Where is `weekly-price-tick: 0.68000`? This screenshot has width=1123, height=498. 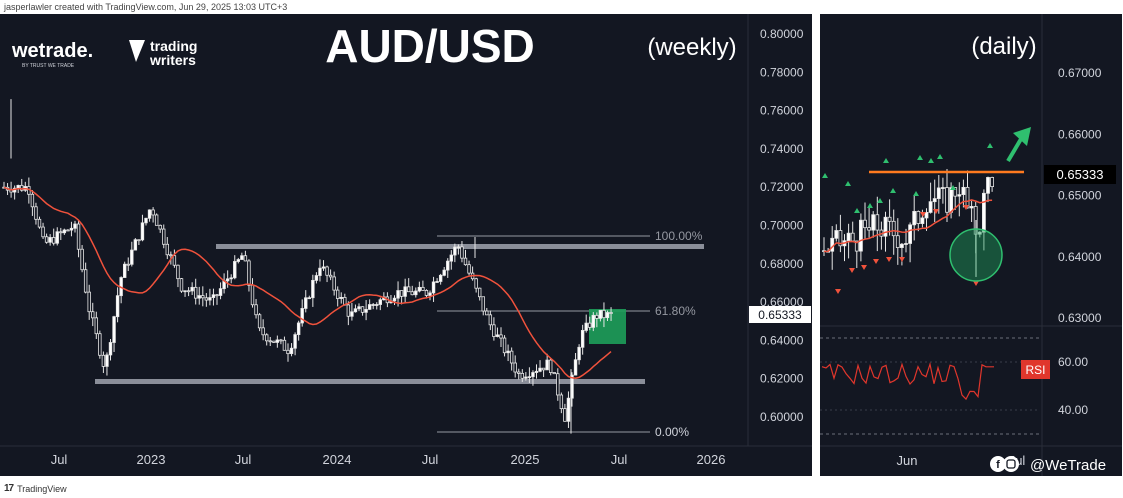
weekly-price-tick: 0.68000 is located at coordinates (782, 264).